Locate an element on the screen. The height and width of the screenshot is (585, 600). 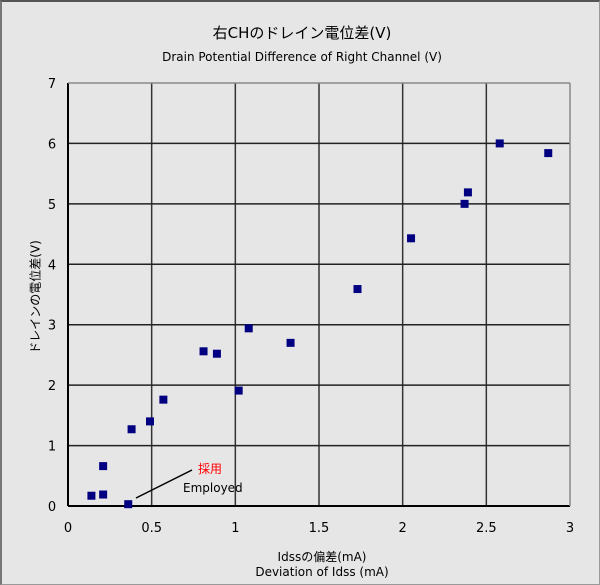
x-tick-label: 0 is located at coordinates (68, 528).